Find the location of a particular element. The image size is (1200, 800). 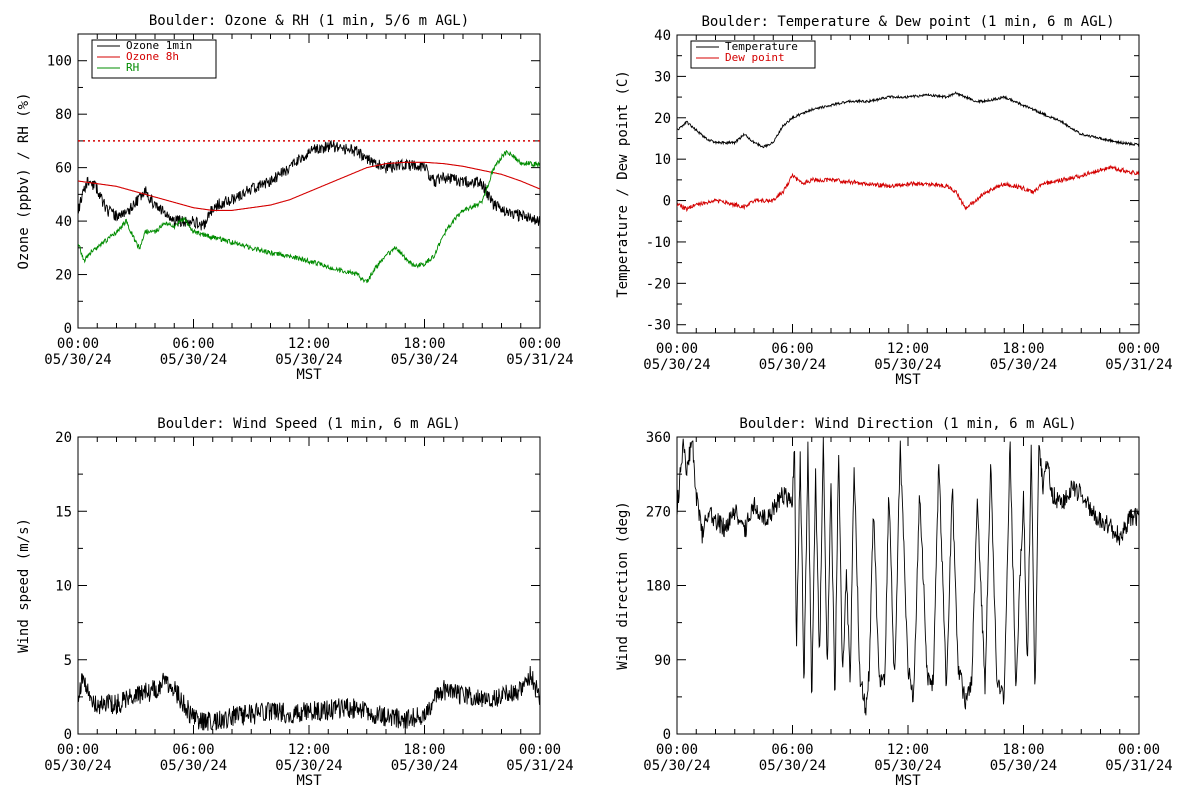

y-tick-label: 270 is located at coordinates (658, 512).